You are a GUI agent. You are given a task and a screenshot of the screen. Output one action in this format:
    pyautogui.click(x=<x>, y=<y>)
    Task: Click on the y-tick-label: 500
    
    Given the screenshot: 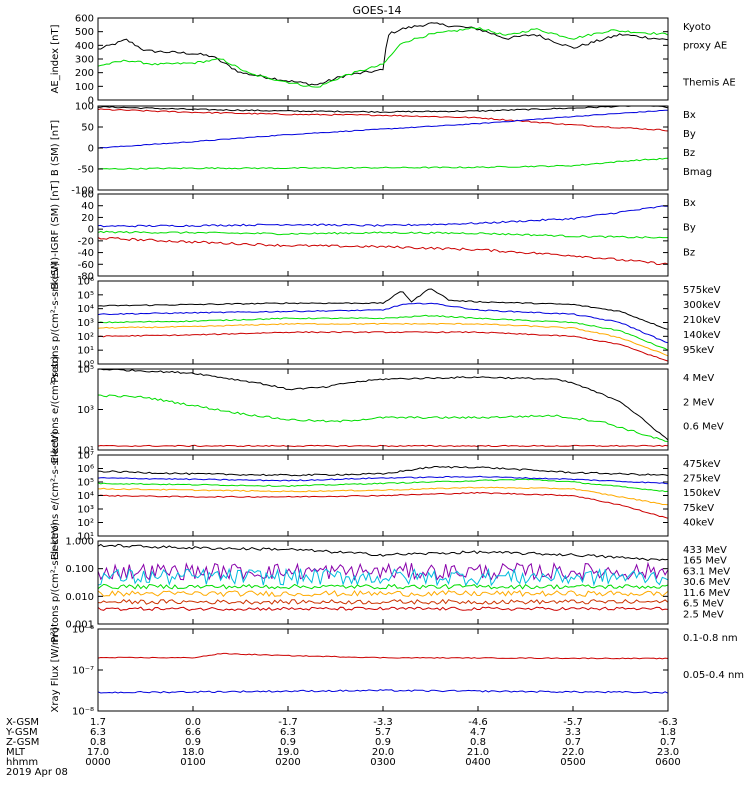 What is the action you would take?
    pyautogui.click(x=84, y=32)
    